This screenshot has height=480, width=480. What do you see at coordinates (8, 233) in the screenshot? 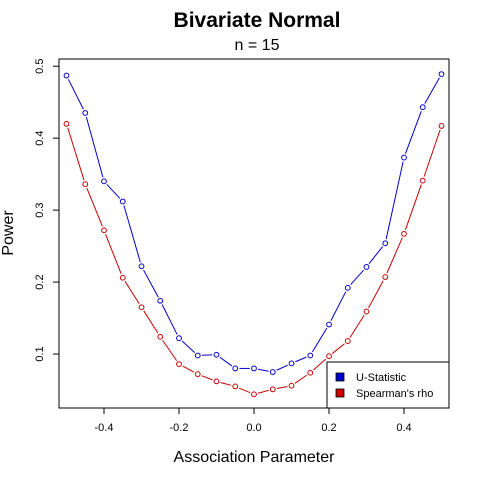
I see `y-axis-title: Power` at bounding box center [8, 233].